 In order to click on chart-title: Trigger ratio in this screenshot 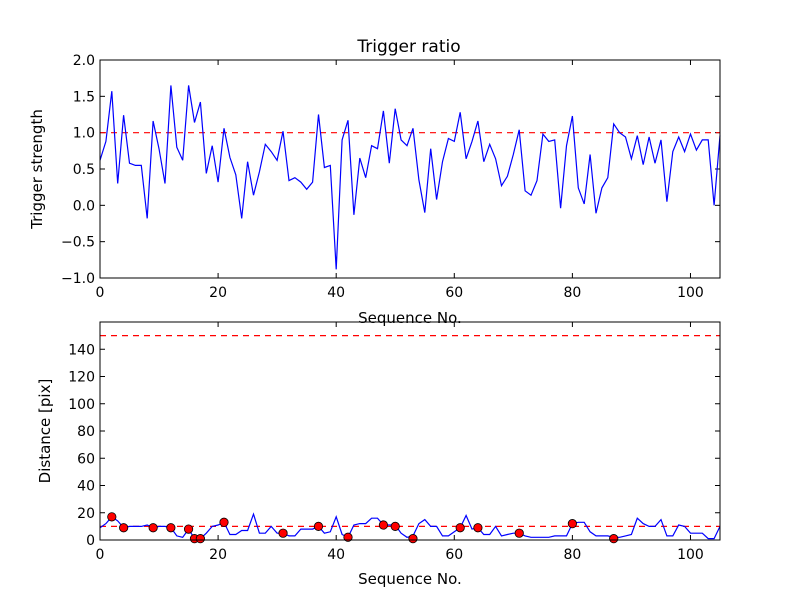, I will do `click(408, 47)`.